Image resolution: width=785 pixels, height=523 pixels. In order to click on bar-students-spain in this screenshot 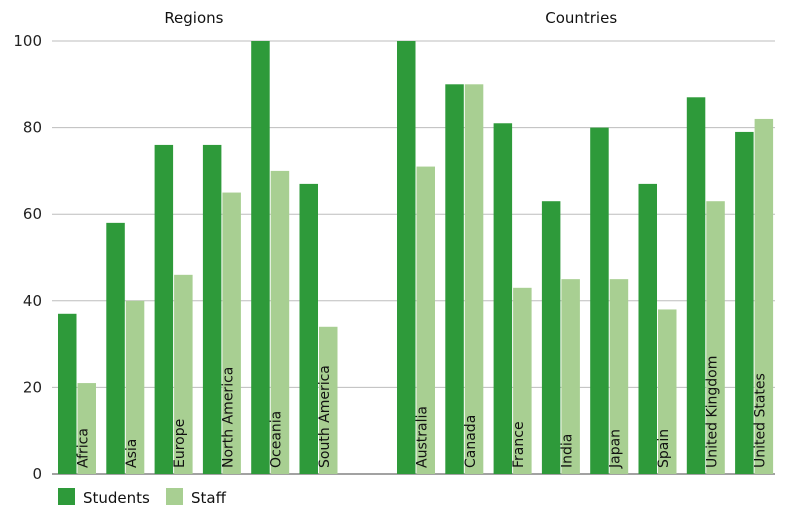, I will do `click(647, 328)`.